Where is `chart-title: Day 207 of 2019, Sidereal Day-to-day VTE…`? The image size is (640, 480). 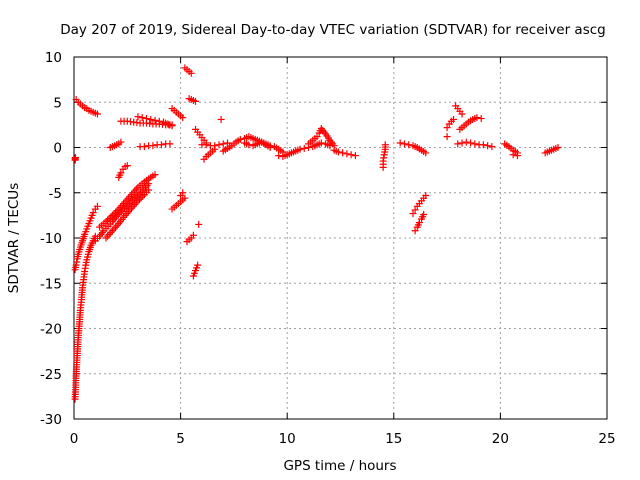 chart-title: Day 207 of 2019, Sidereal Day-to-day VTE… is located at coordinates (332, 30).